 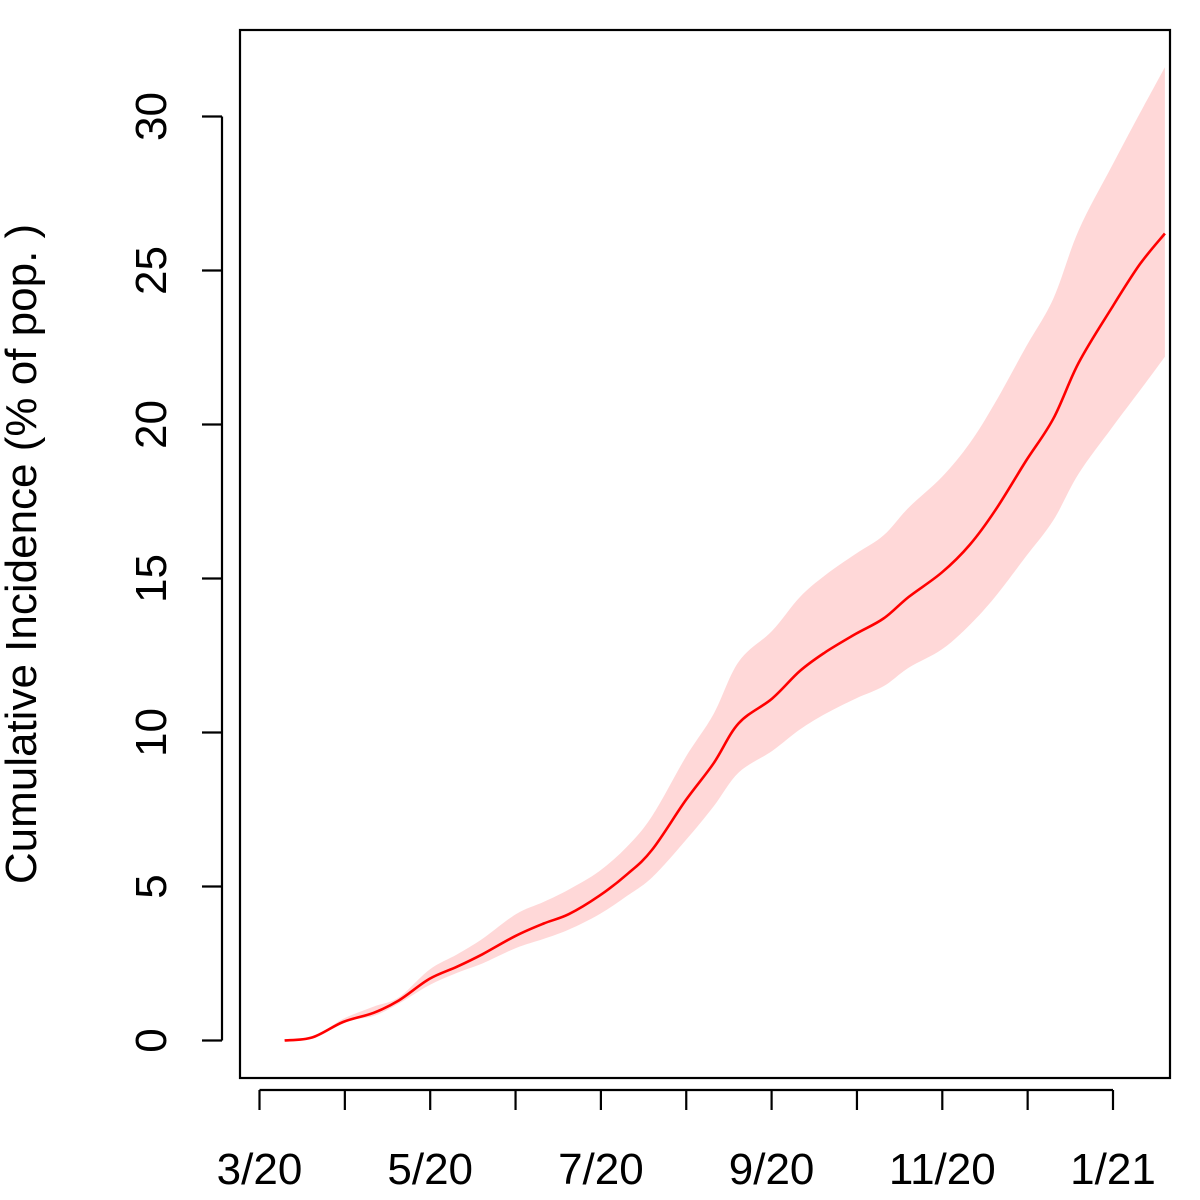 What do you see at coordinates (1113, 1169) in the screenshot?
I see `x-tick-label: 1/21` at bounding box center [1113, 1169].